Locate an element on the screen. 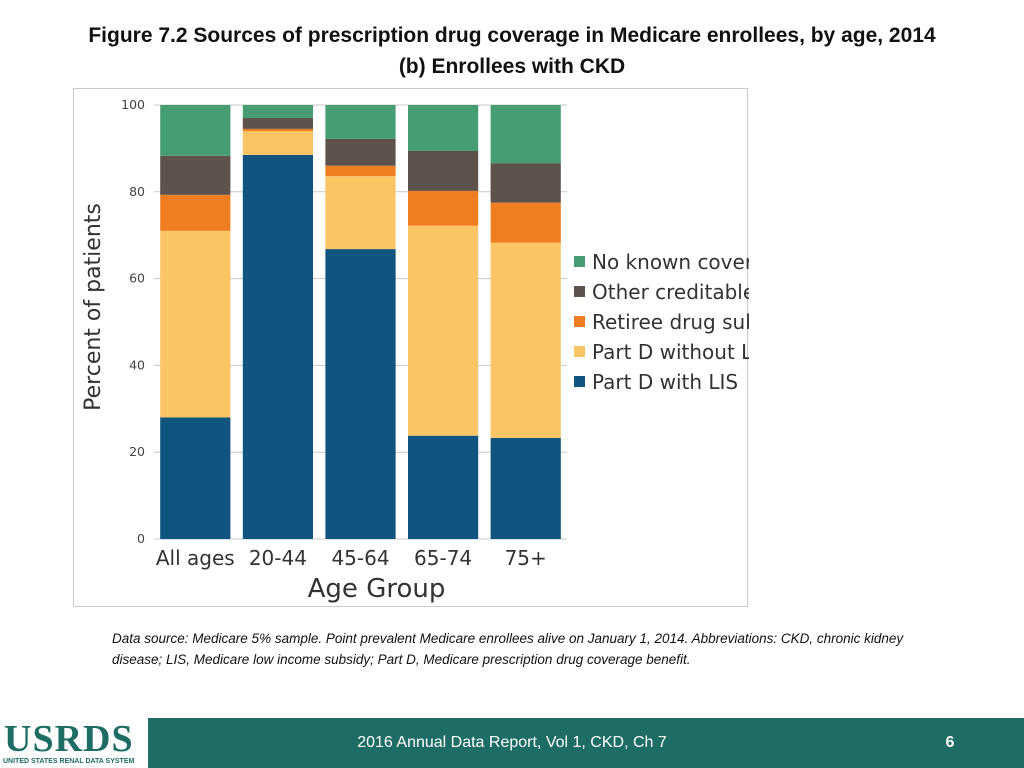 This screenshot has height=768, width=1024. bar-75+-part-d-with-lis is located at coordinates (525, 488).